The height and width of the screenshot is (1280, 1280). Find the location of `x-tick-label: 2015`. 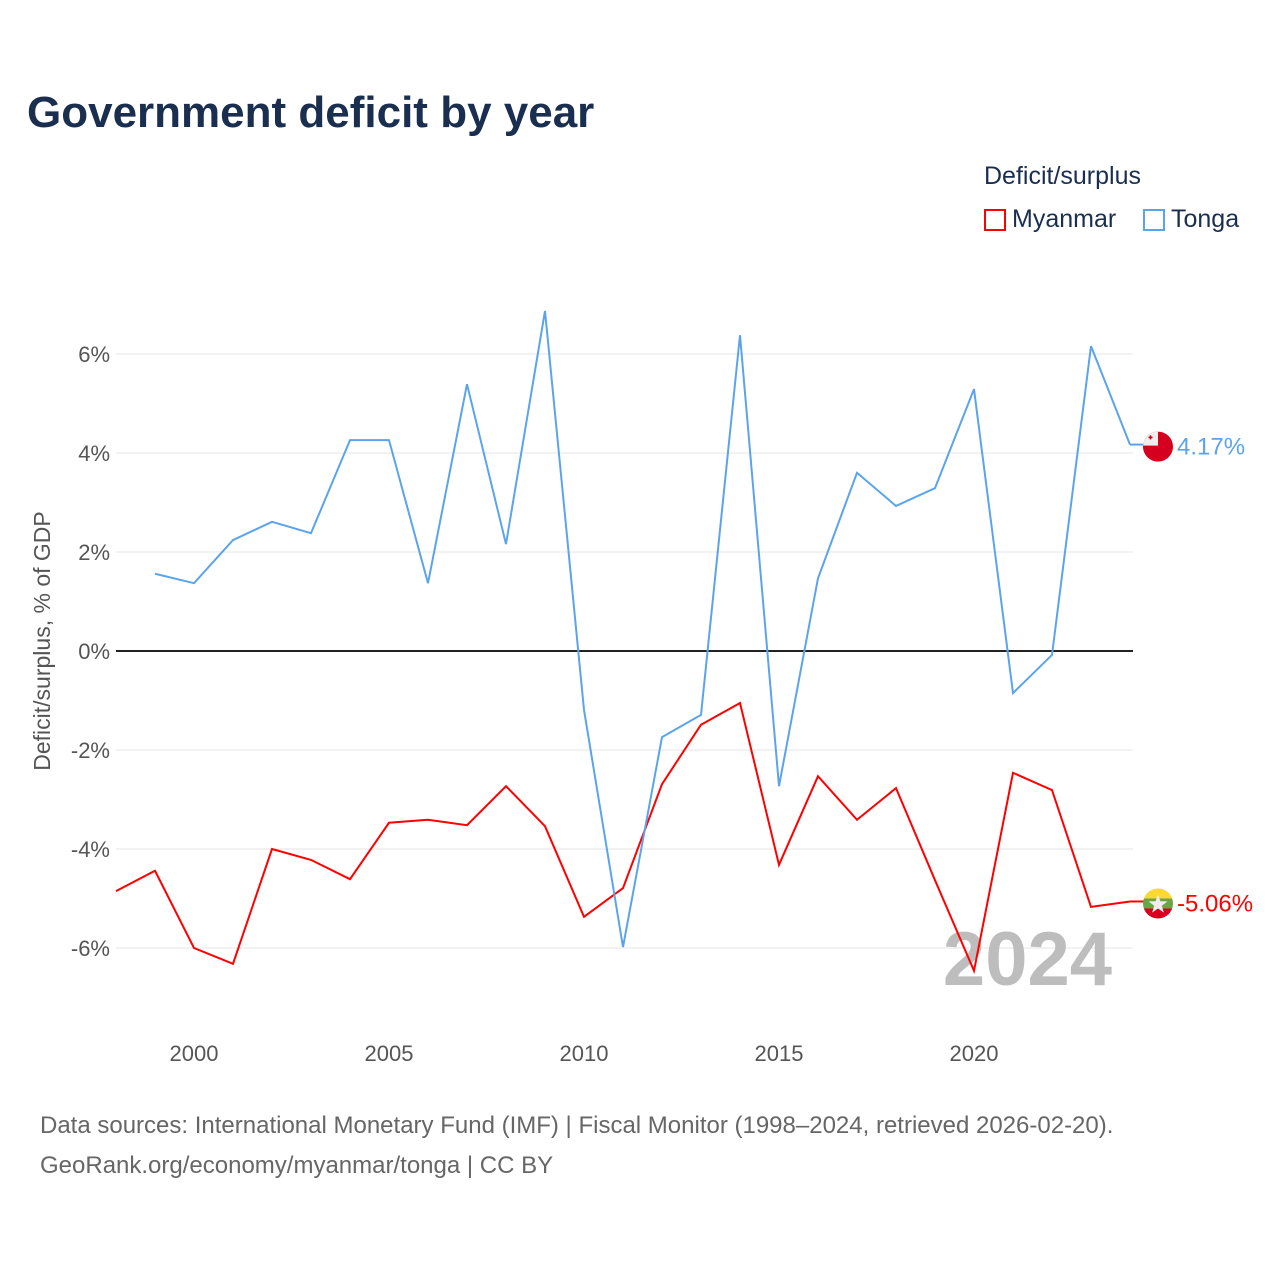

x-tick-label: 2015 is located at coordinates (779, 1053).